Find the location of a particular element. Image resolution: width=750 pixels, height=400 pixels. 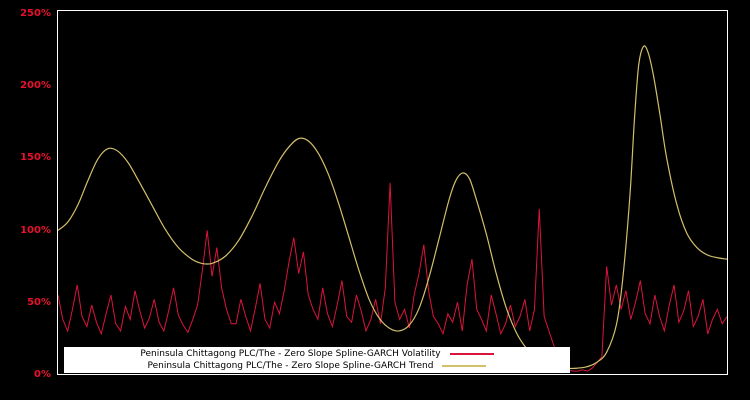

volatility-line-swatch is located at coordinates (471, 354).